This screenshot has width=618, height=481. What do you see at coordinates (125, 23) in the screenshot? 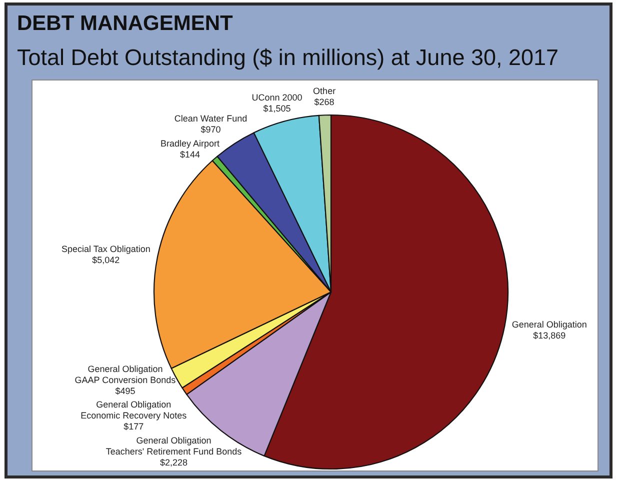
I see `chart-title: DEBT MANAGEMENT` at bounding box center [125, 23].